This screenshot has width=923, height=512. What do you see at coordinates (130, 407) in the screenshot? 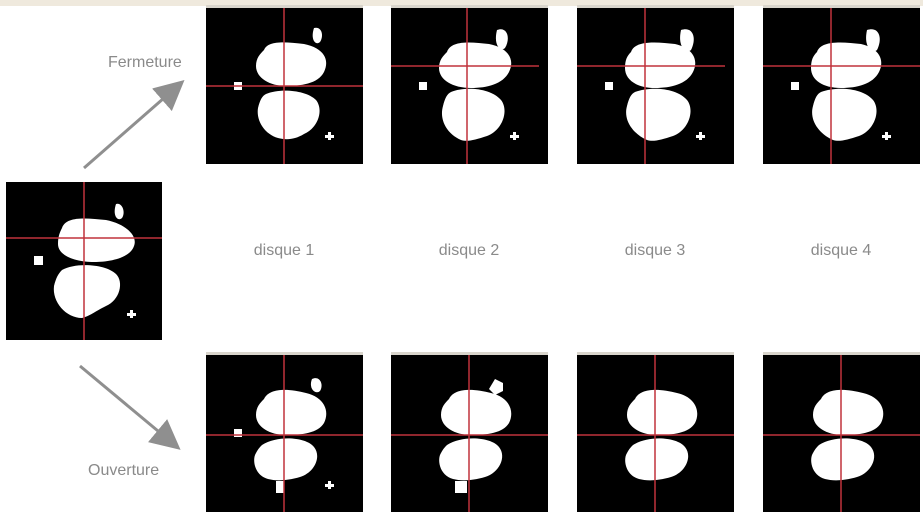
I see `arrow-to-opening` at bounding box center [130, 407].